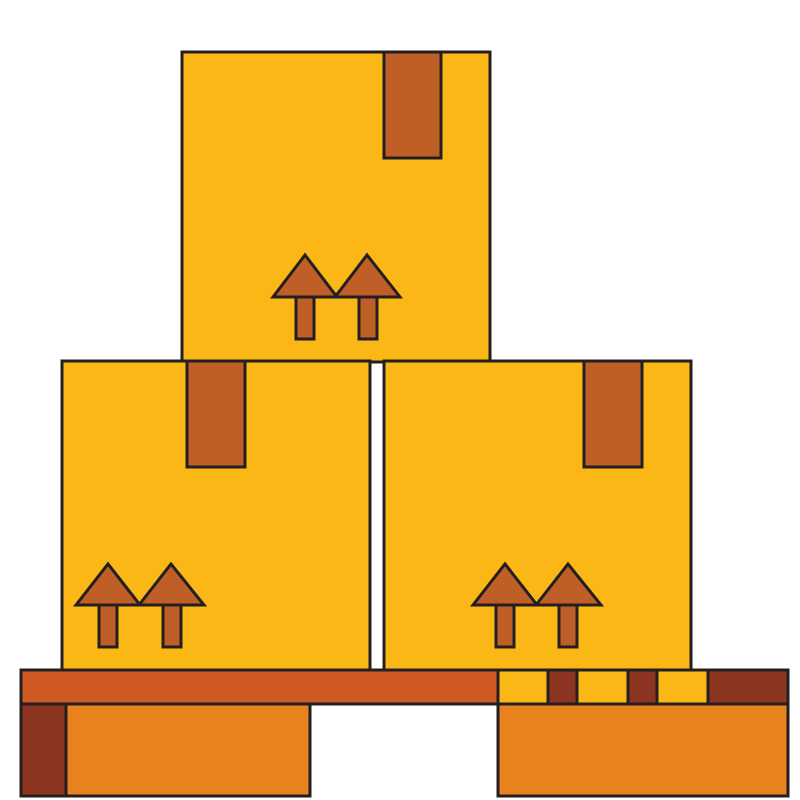  Describe the element at coordinates (140, 605) in the screenshot. I see `box-left-up-arrows-icon` at that location.